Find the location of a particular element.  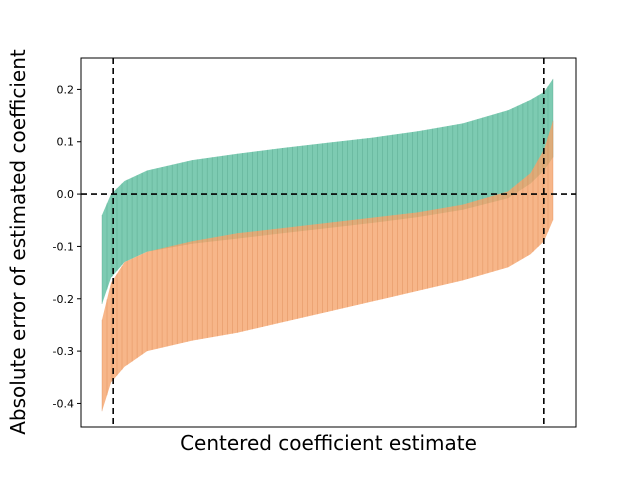

y-tick-label: -0.4 is located at coordinates (63, 403).